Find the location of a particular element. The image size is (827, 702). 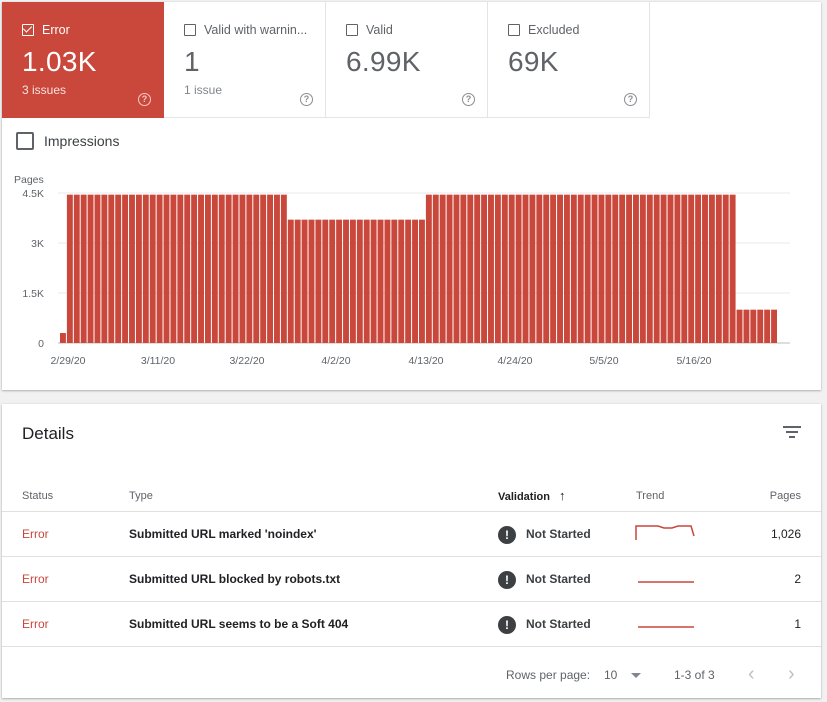

table-header: Status Type Validation ↑ Trend Pages is located at coordinates (411, 496).